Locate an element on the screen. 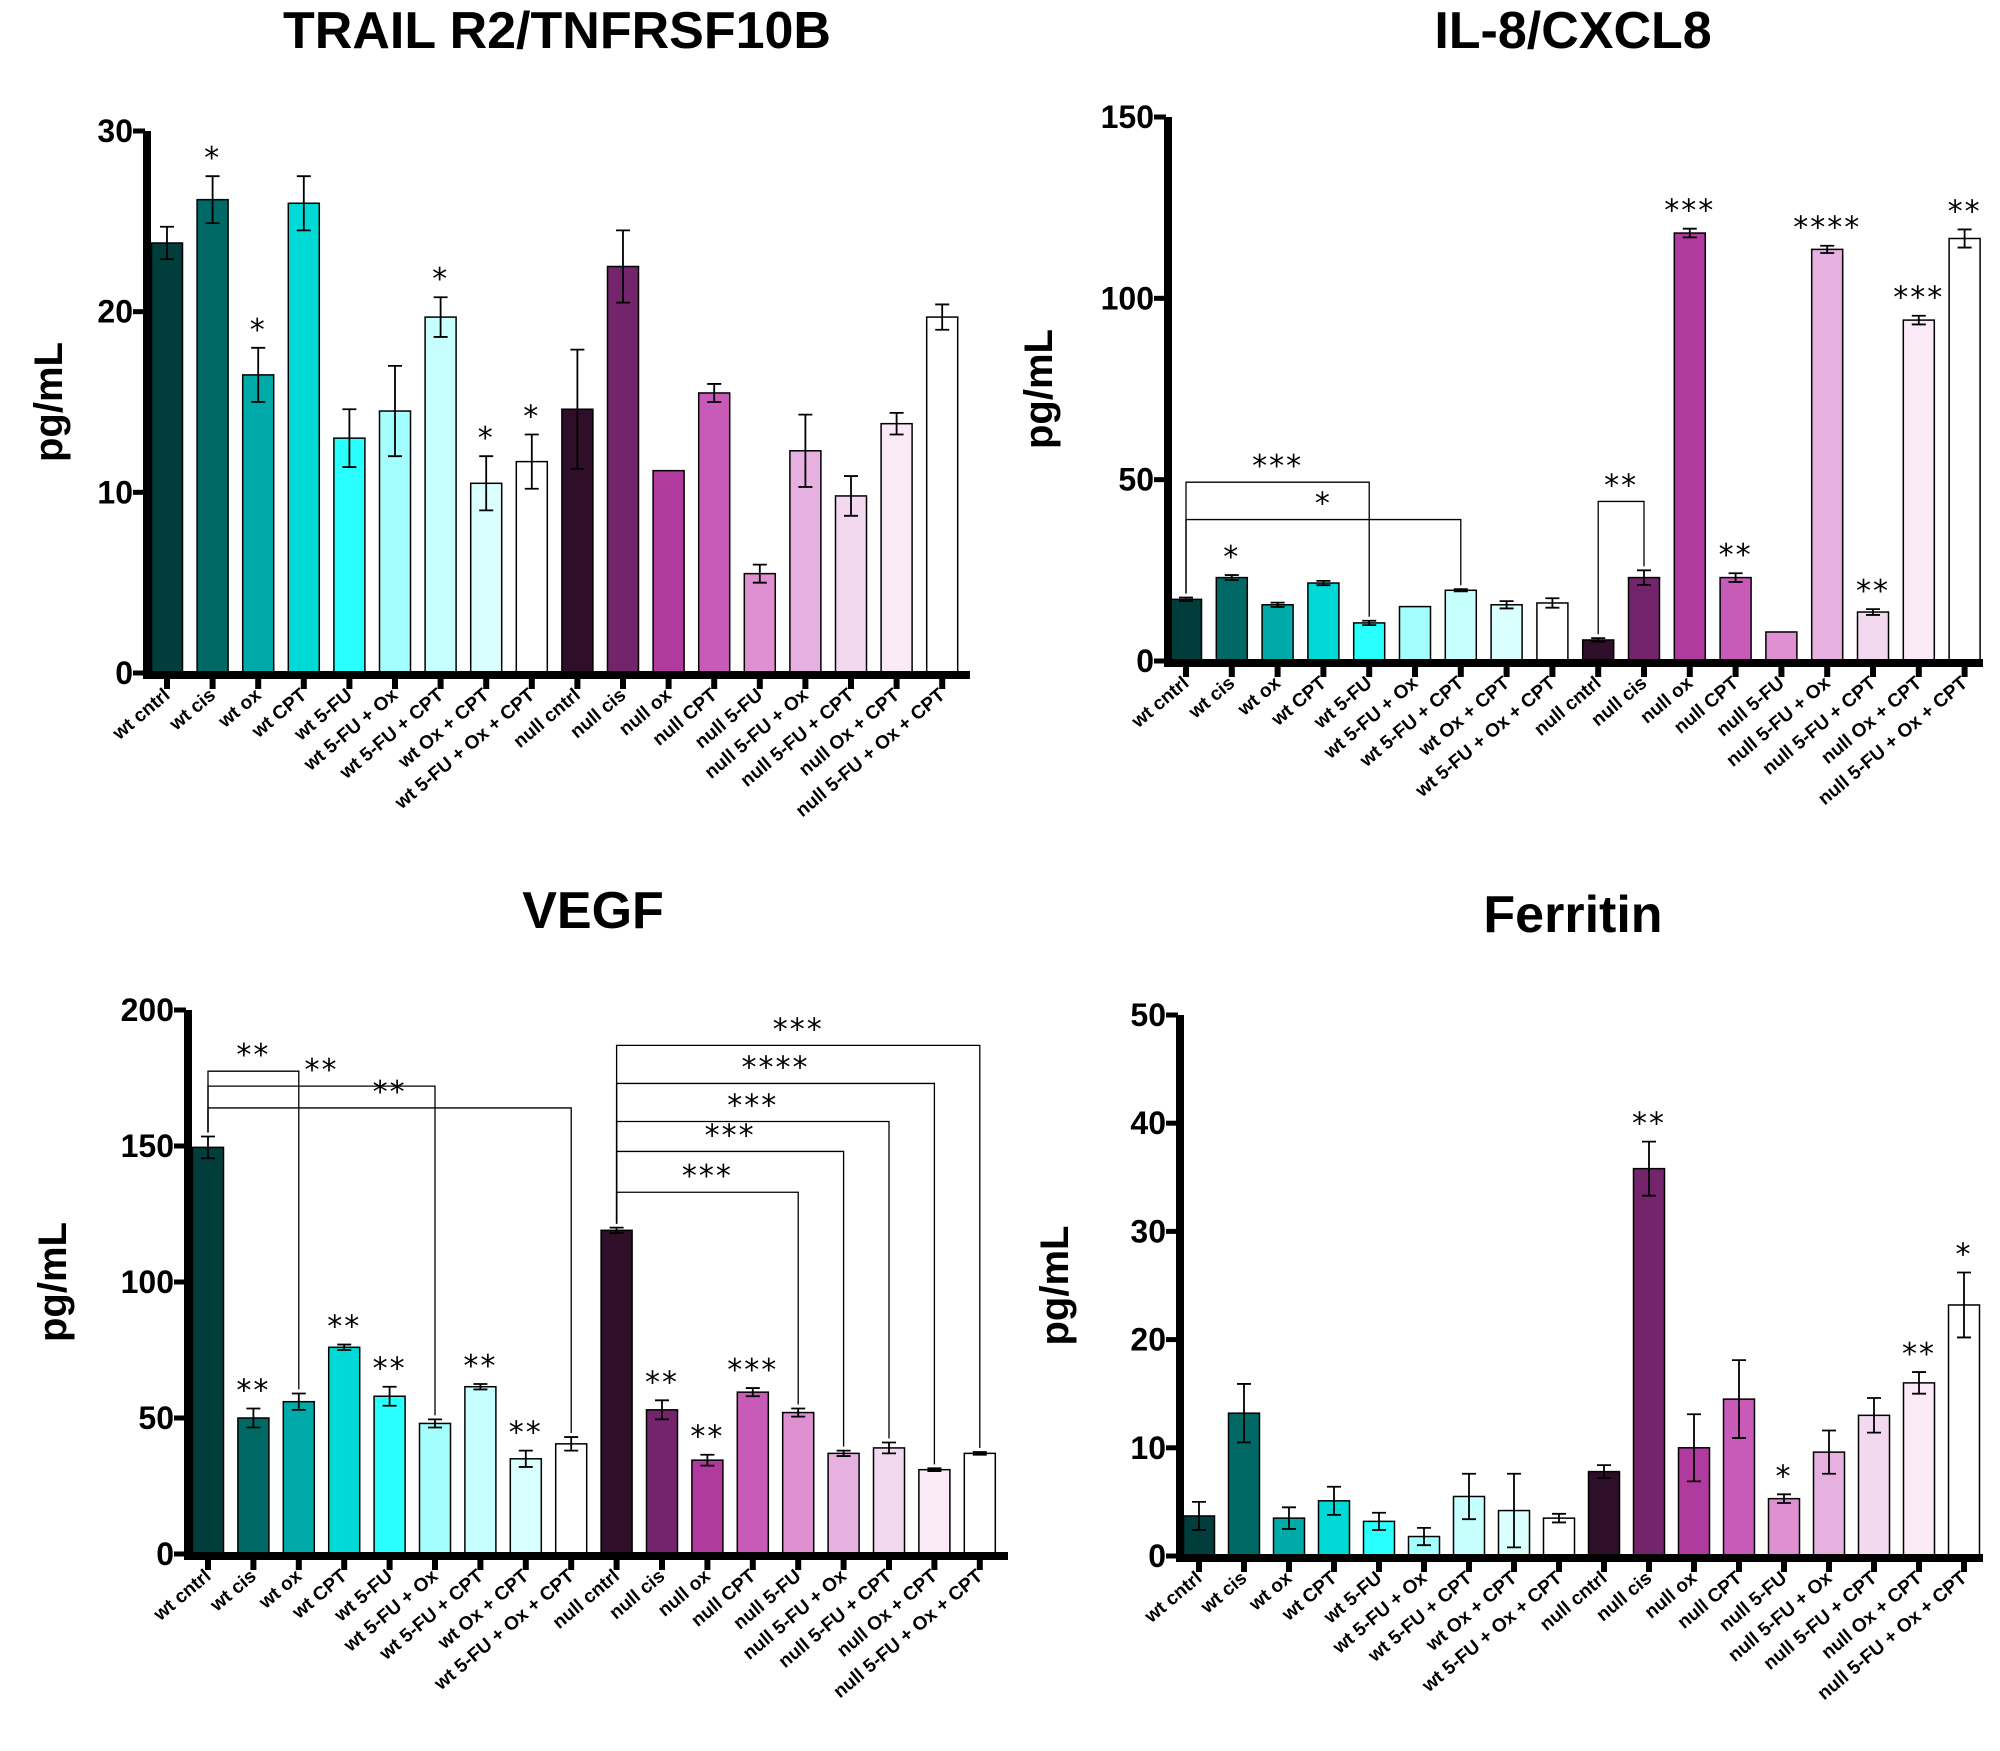  x-axis is located at coordinates (596, 1556).